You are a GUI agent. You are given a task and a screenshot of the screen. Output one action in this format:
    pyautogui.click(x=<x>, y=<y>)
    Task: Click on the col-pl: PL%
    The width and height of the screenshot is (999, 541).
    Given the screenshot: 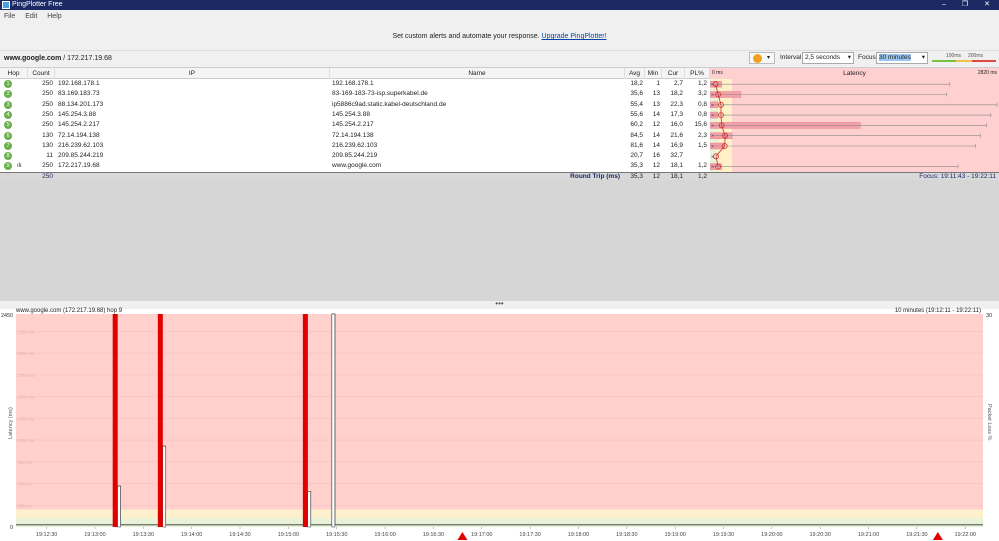 What is the action you would take?
    pyautogui.click(x=697, y=73)
    